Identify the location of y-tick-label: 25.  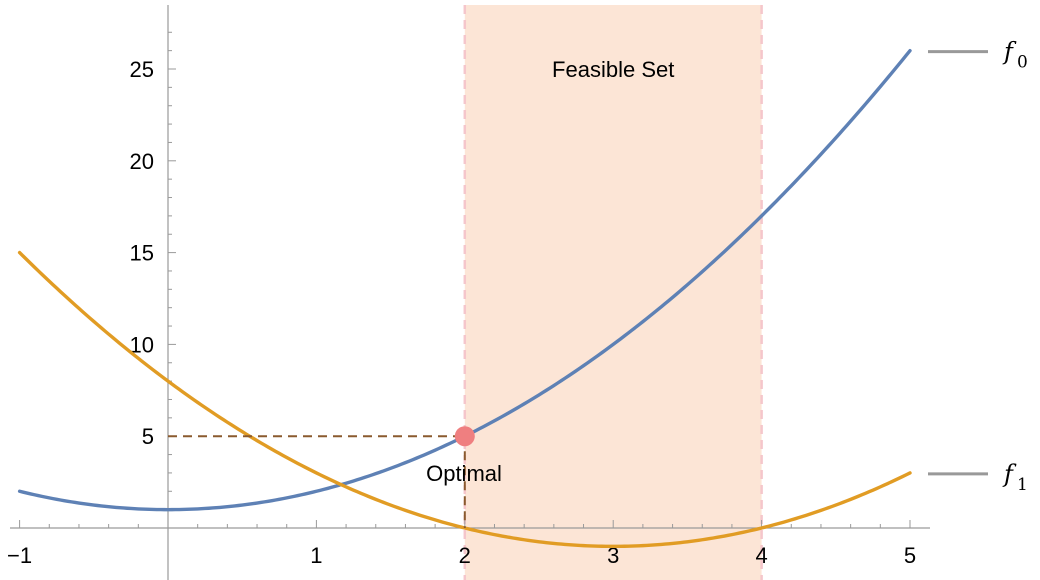
(142, 69).